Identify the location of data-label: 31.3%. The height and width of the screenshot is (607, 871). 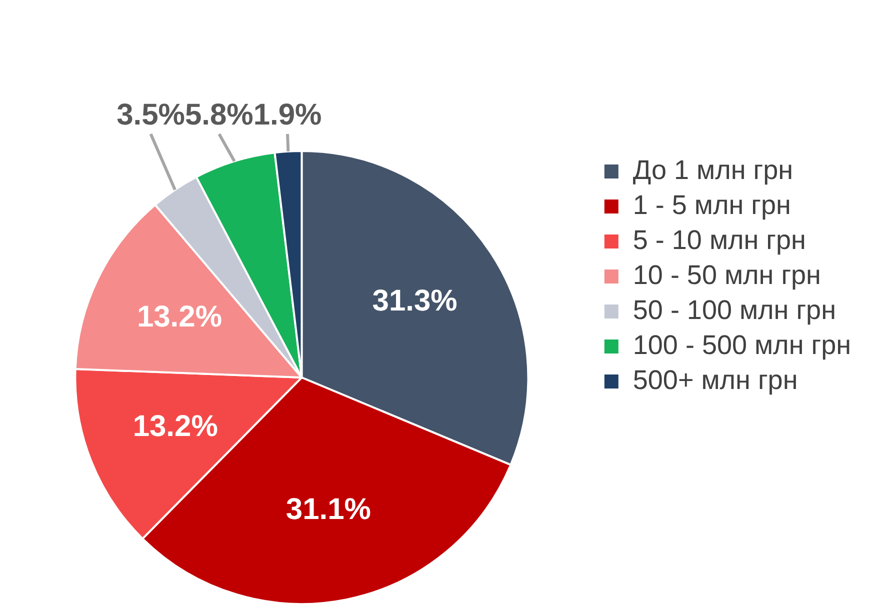
(415, 301).